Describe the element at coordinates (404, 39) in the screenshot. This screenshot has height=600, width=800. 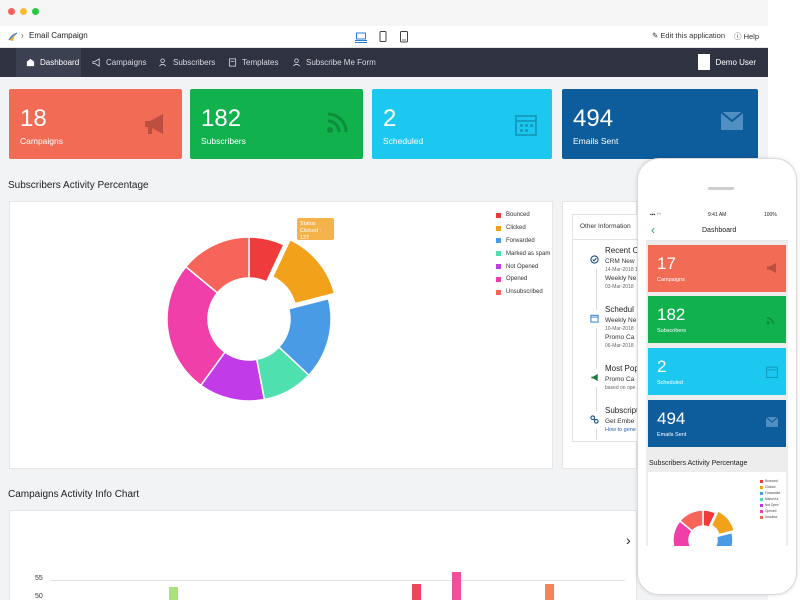
I see `mobile-view-icon` at that location.